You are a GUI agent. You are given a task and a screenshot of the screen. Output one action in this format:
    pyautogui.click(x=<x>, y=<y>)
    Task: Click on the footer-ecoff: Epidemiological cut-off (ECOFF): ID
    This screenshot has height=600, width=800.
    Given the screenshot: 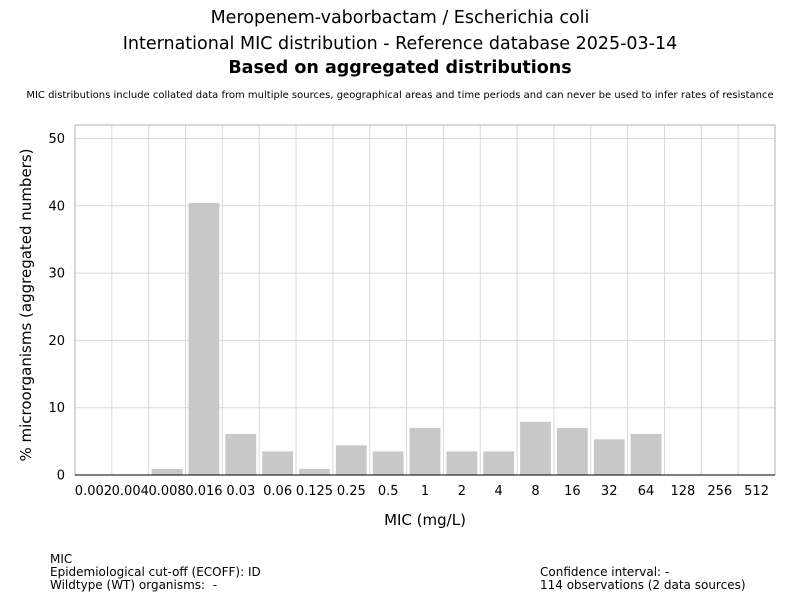 What is the action you would take?
    pyautogui.click(x=155, y=572)
    